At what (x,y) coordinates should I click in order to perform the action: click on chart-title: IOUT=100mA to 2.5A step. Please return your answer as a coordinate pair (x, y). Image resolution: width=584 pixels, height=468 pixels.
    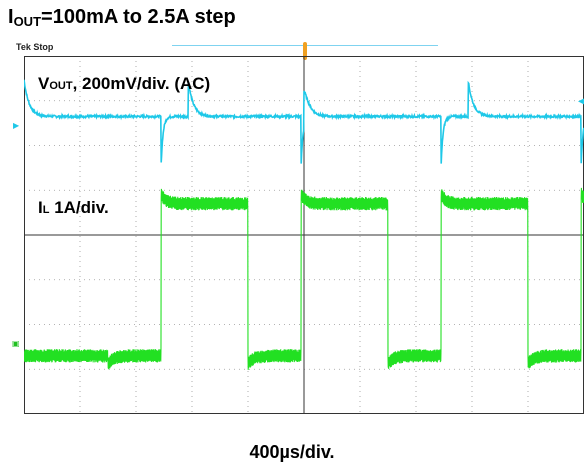
    Looking at the image, I should click on (122, 17).